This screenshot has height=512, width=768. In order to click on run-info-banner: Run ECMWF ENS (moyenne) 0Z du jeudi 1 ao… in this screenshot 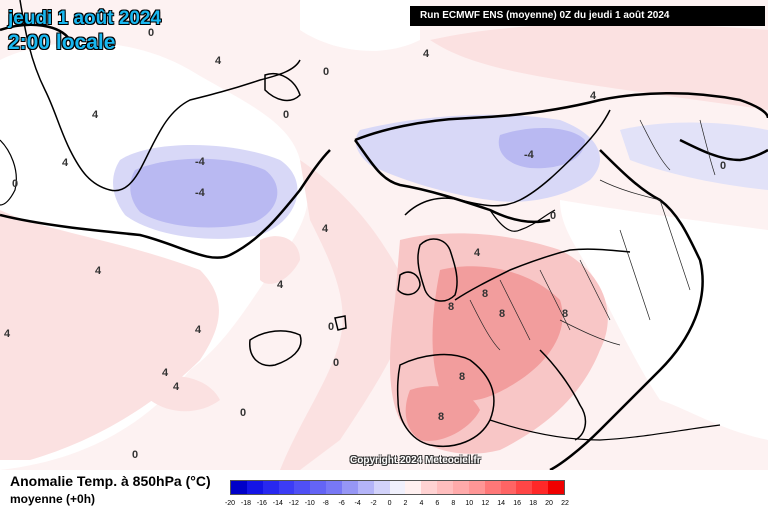, I will do `click(587, 16)`.